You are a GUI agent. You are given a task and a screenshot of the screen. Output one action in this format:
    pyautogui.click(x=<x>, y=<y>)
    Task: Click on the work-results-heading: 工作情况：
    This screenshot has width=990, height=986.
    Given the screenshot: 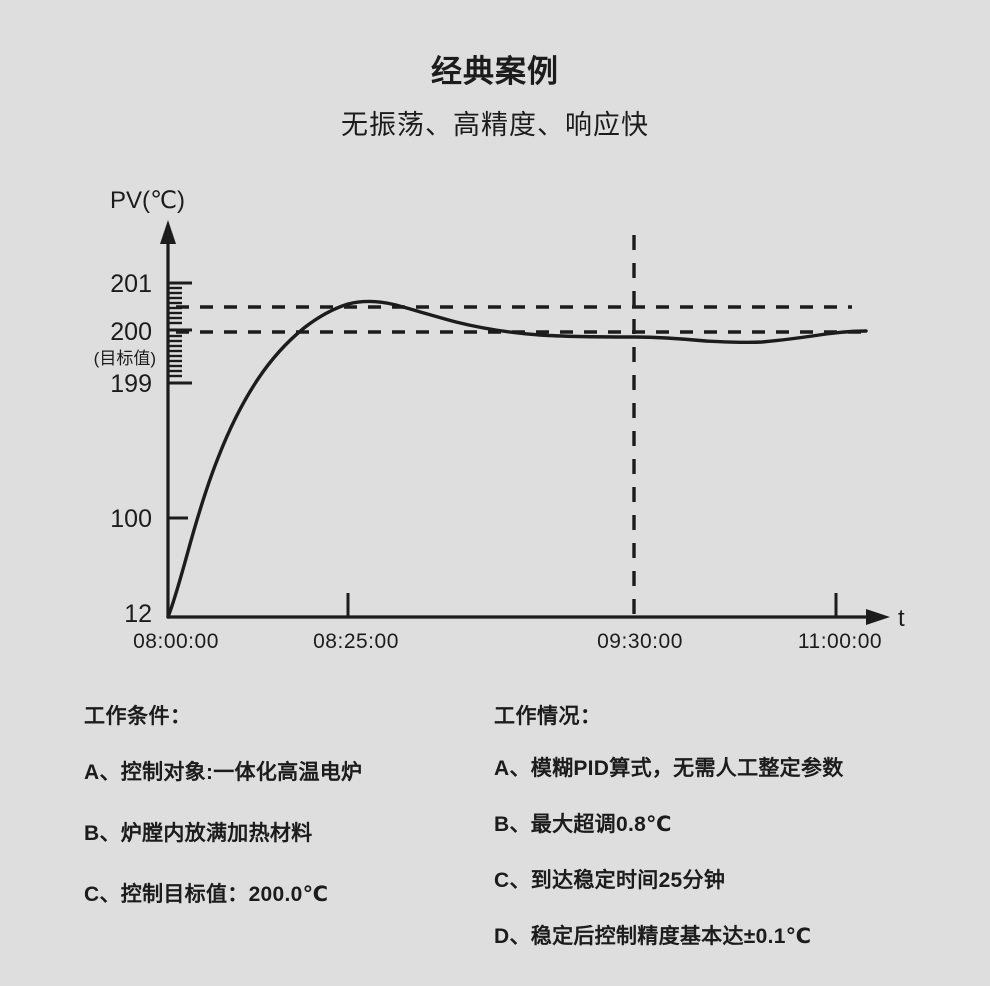 What is the action you would take?
    pyautogui.click(x=548, y=716)
    